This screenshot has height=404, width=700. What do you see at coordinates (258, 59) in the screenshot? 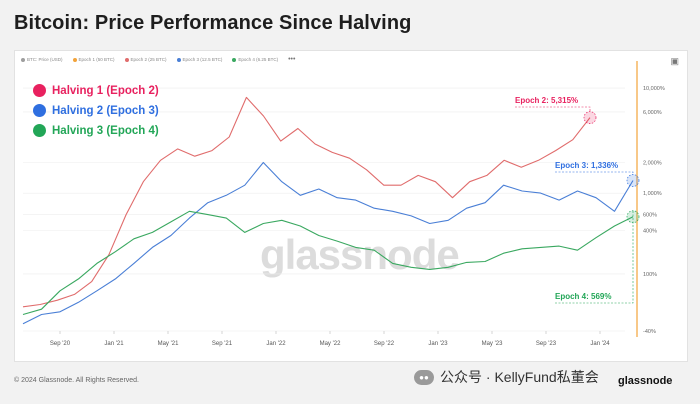
I see `legend-label: Epoch 4 (6.25 BTC)` at bounding box center [258, 59].